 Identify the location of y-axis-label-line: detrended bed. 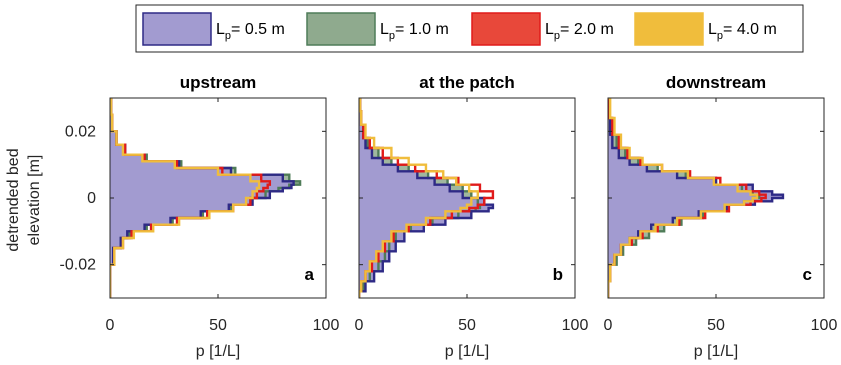
(13, 199).